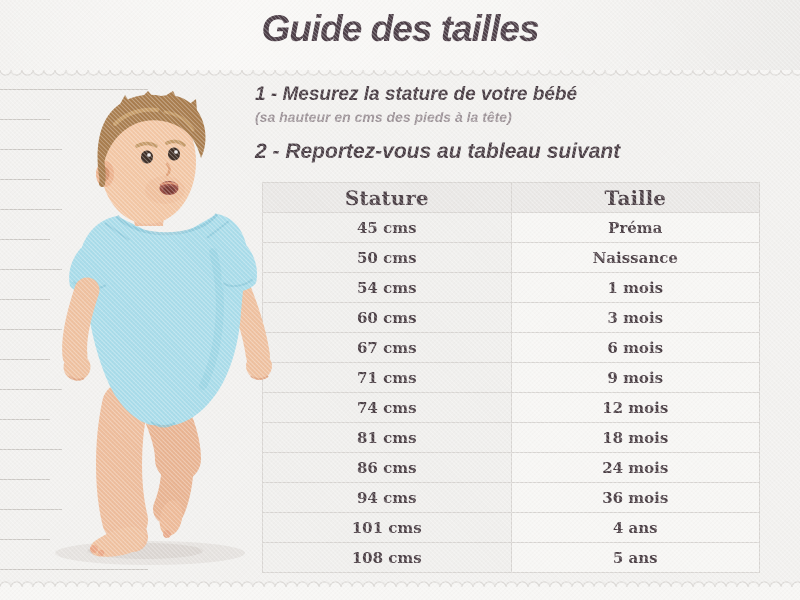  Describe the element at coordinates (635, 437) in the screenshot. I see `taille-cell: 18 mois` at that location.